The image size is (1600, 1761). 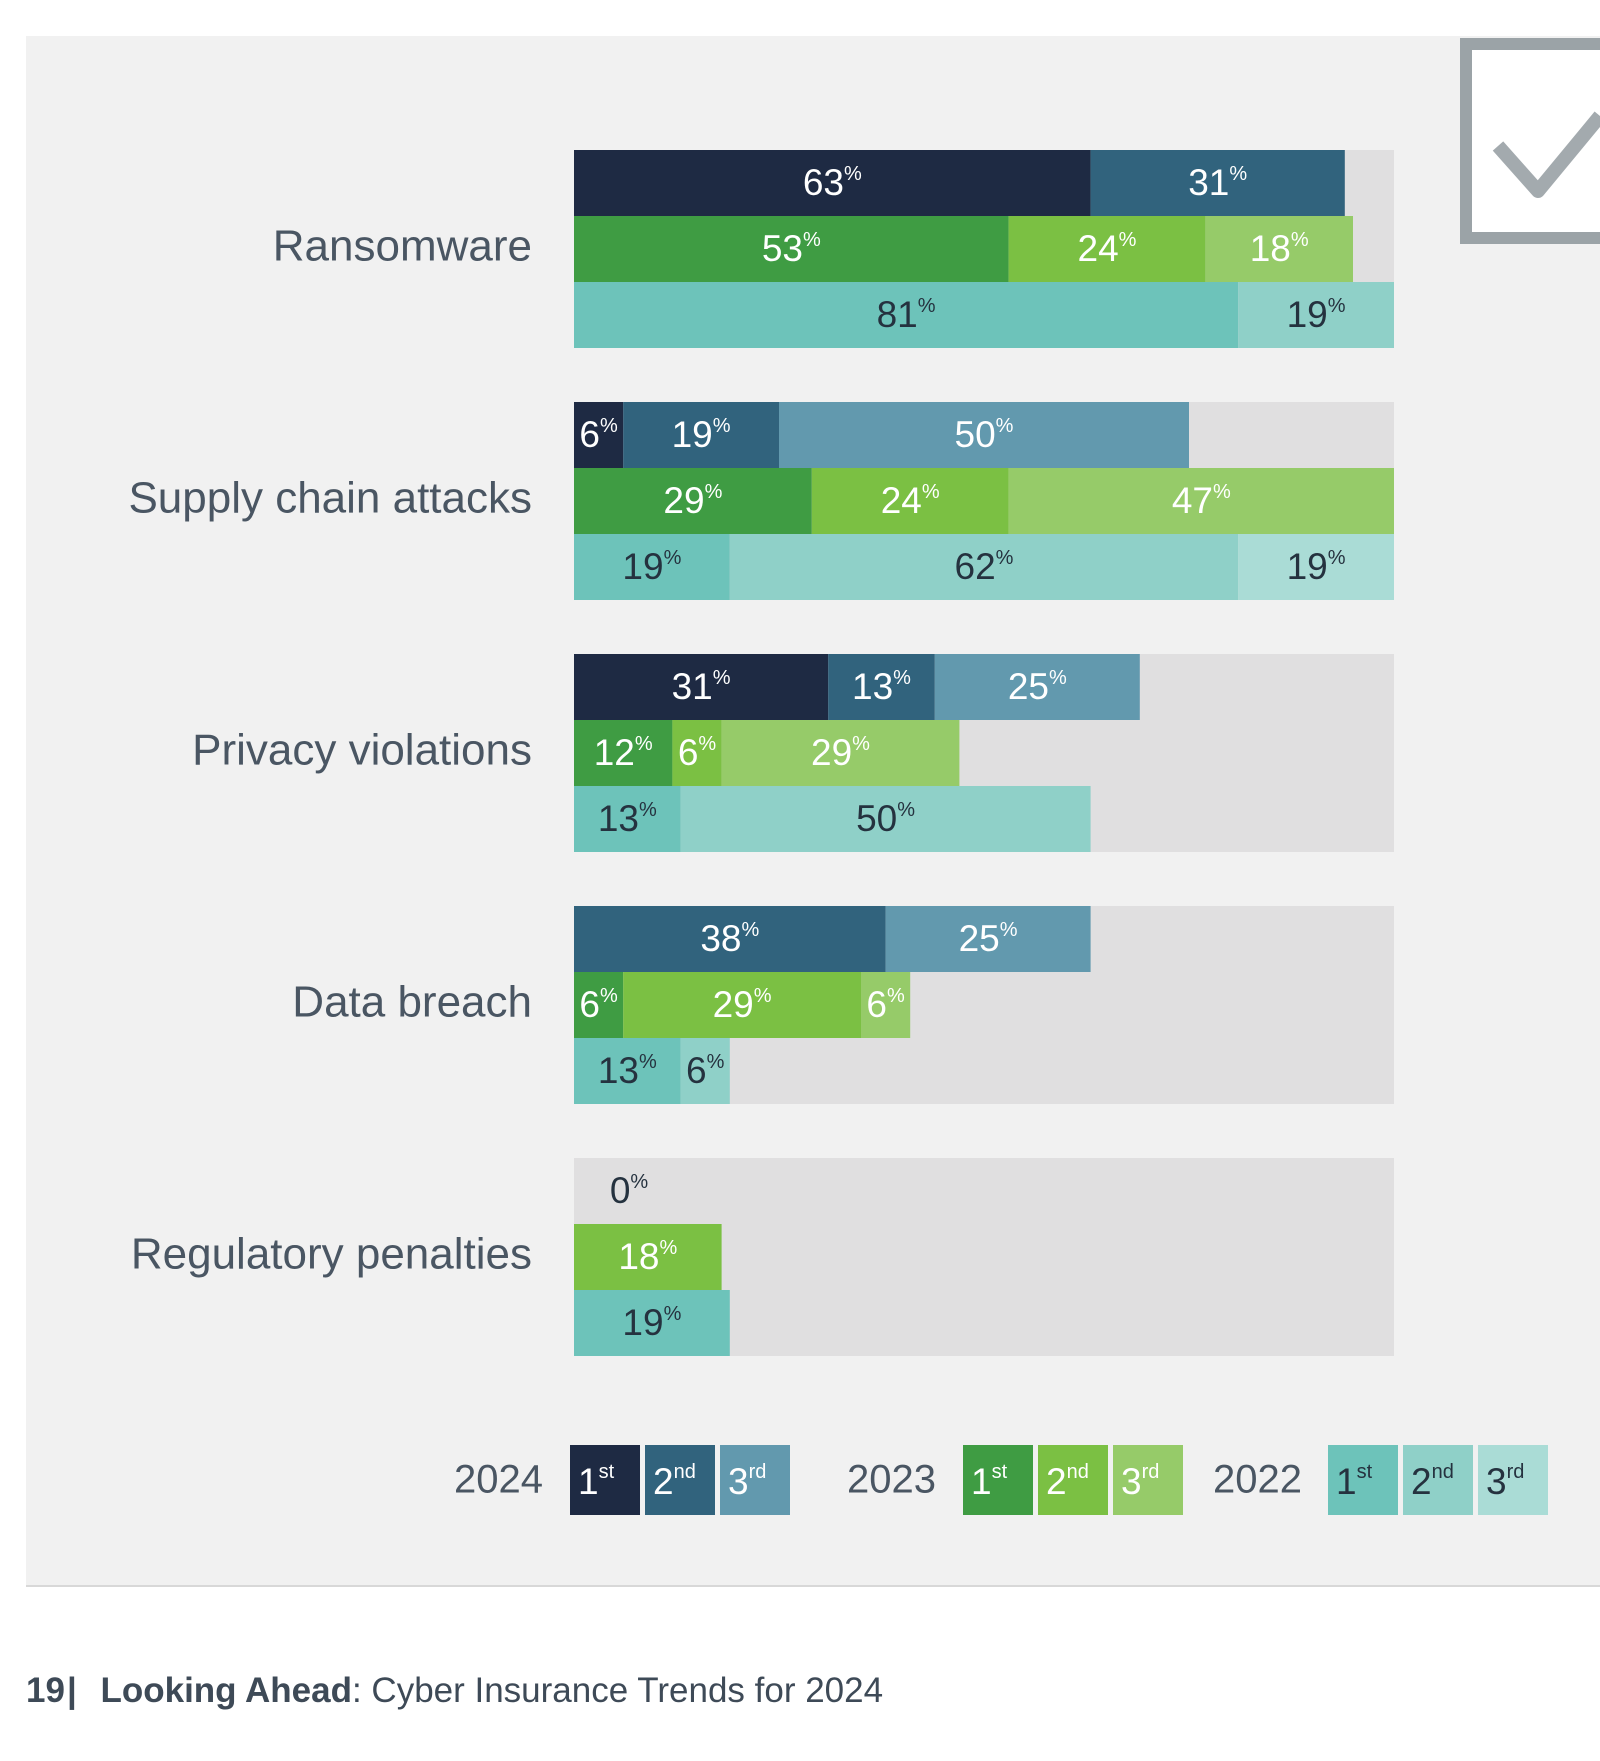 What do you see at coordinates (1073, 1480) in the screenshot?
I see `legend-swatch-2023-2nd` at bounding box center [1073, 1480].